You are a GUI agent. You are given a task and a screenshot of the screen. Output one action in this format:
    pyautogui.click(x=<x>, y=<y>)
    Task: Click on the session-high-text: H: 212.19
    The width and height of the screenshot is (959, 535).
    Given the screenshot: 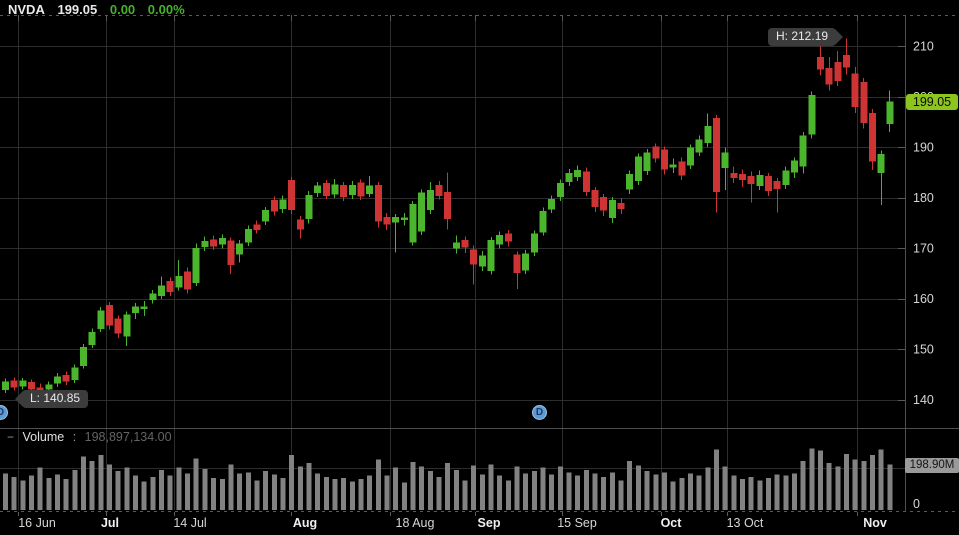 What is the action you would take?
    pyautogui.click(x=802, y=36)
    